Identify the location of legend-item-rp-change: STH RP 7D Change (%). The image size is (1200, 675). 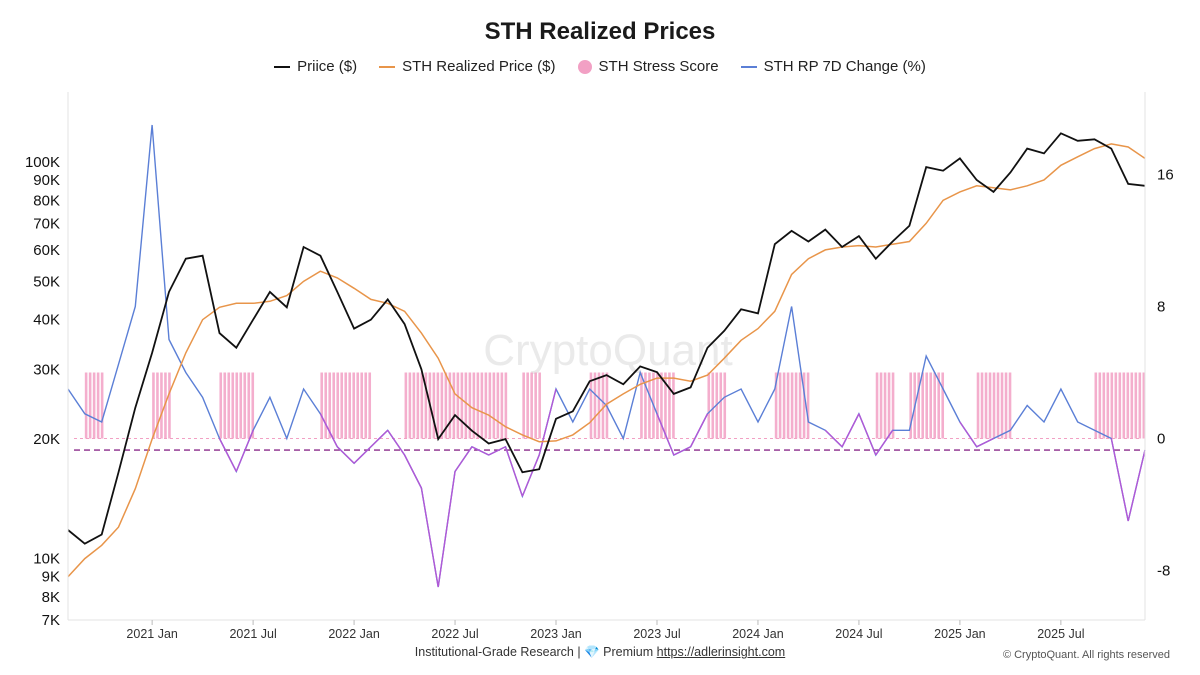
(833, 66).